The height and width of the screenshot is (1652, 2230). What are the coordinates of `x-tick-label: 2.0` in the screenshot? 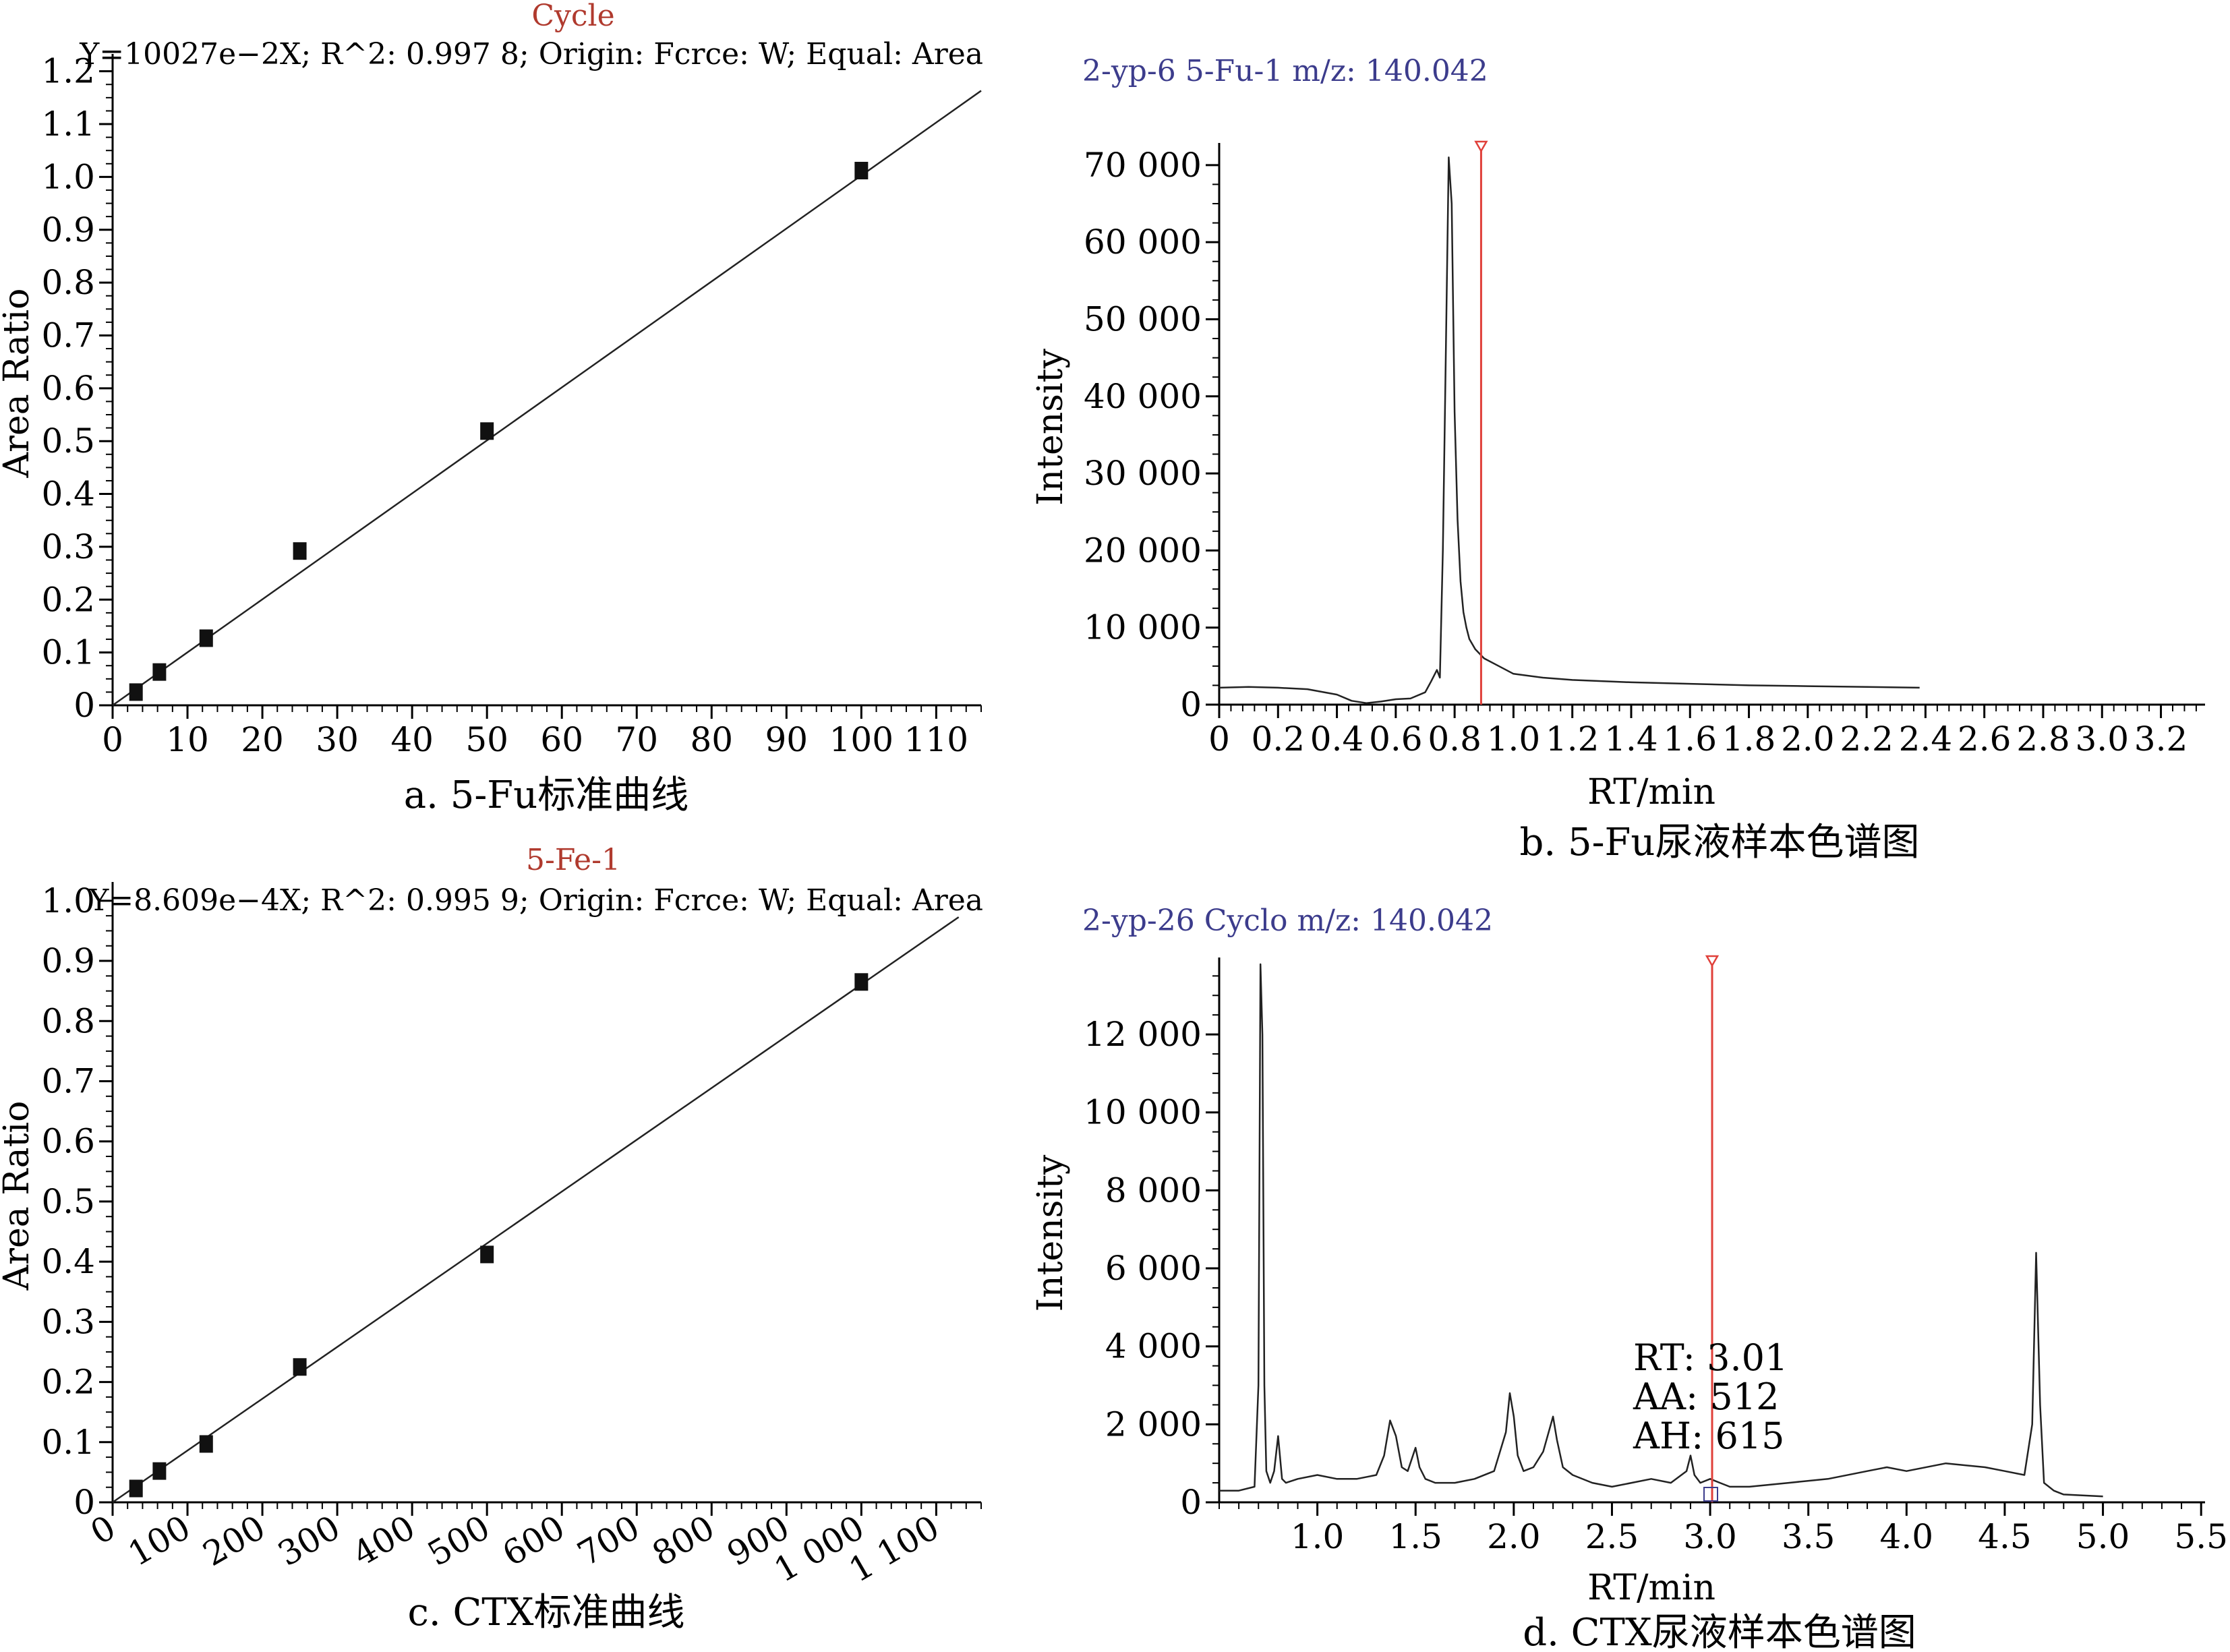 It's located at (1514, 1536).